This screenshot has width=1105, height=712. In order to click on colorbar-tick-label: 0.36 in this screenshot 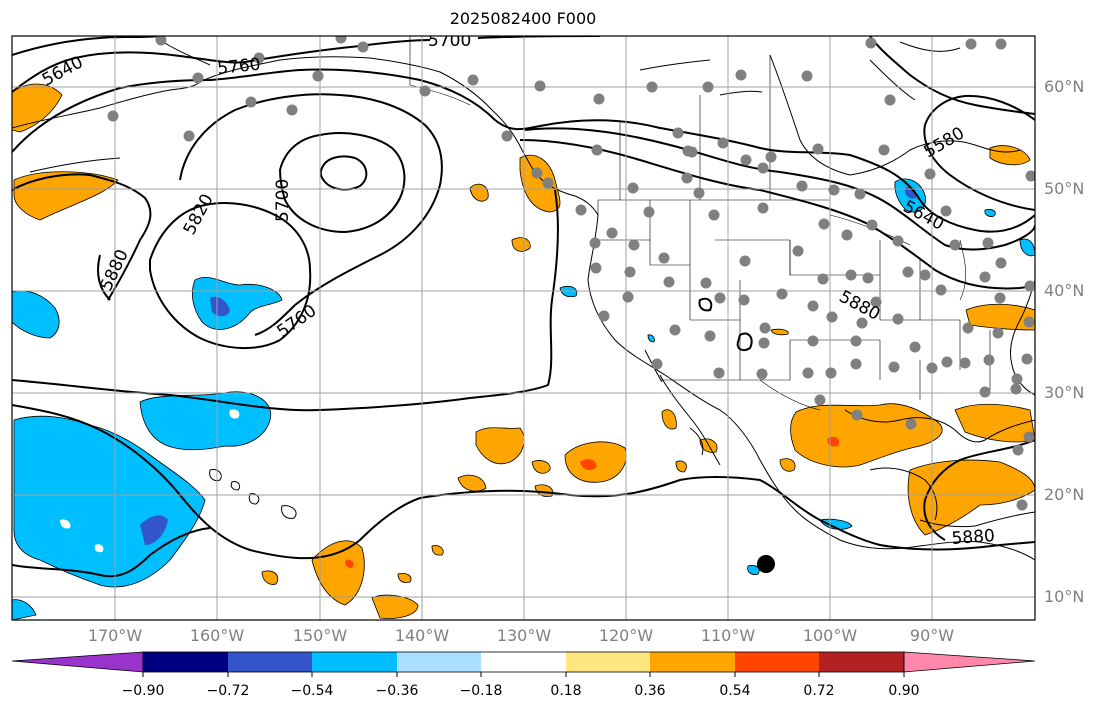, I will do `click(650, 691)`.